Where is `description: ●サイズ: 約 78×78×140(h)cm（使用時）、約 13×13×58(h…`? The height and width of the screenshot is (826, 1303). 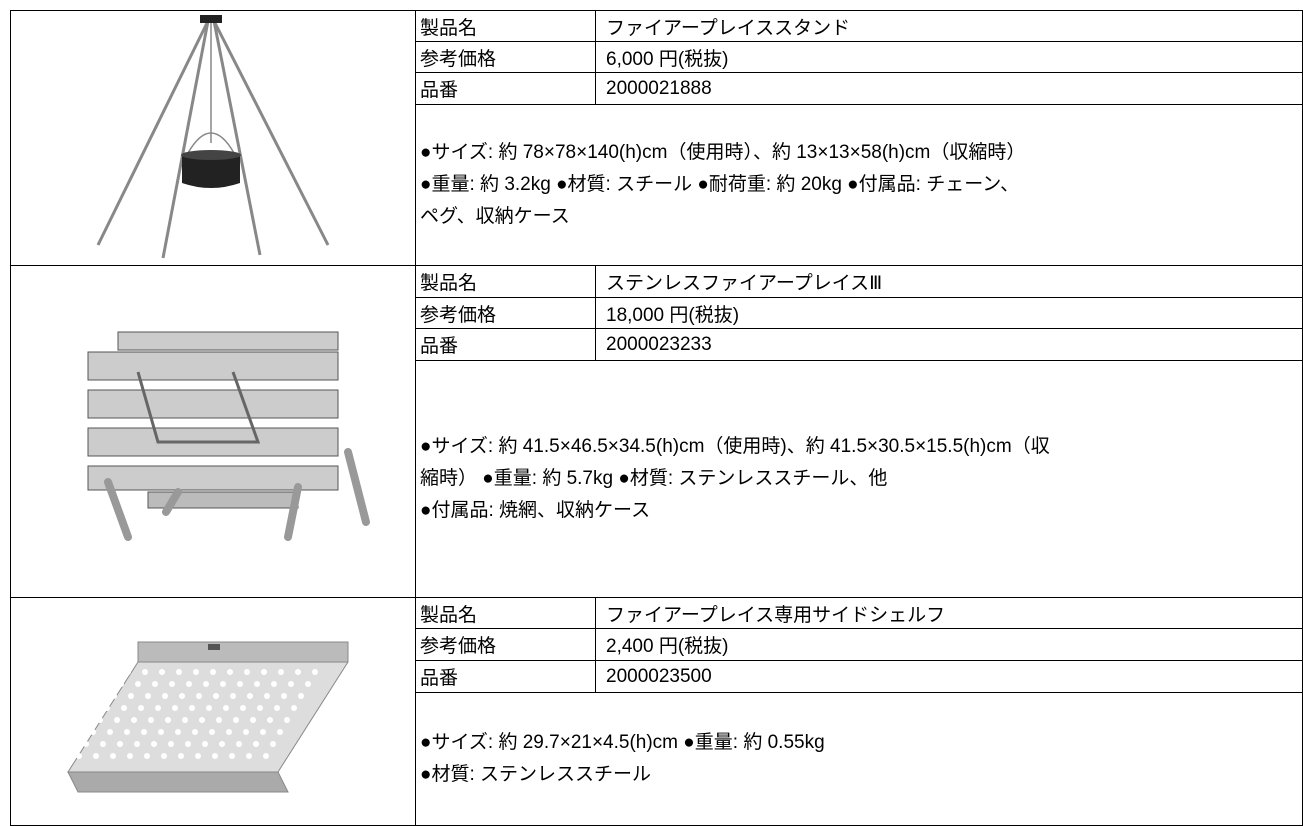
description: ●サイズ: 約 78×78×140(h)cm（使用時）、約 13×13×58(h… is located at coordinates (859, 185).